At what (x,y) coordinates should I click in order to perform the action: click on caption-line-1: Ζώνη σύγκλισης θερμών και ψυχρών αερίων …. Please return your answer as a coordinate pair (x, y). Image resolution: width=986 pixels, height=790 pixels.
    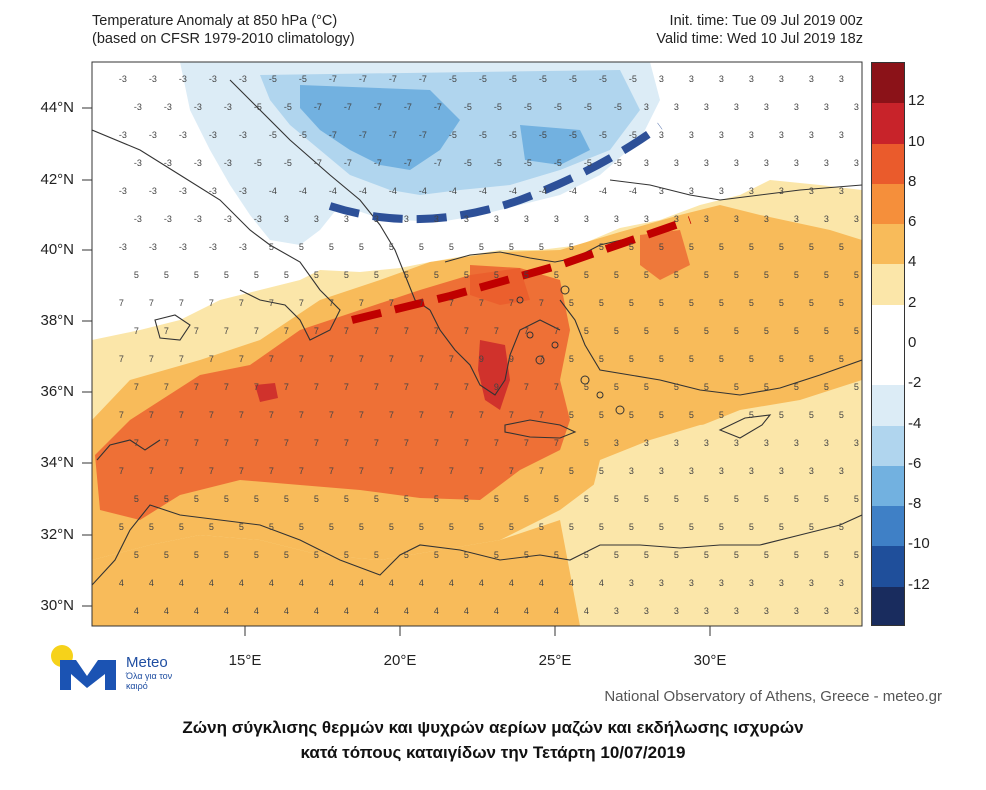
    Looking at the image, I should click on (493, 727).